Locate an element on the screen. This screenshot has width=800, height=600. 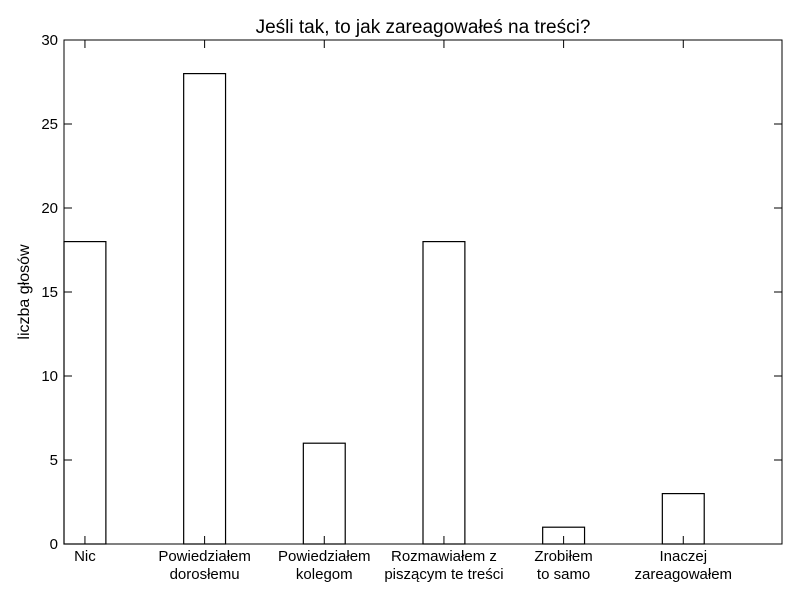
y-tick-label-0: 0 is located at coordinates (54, 544).